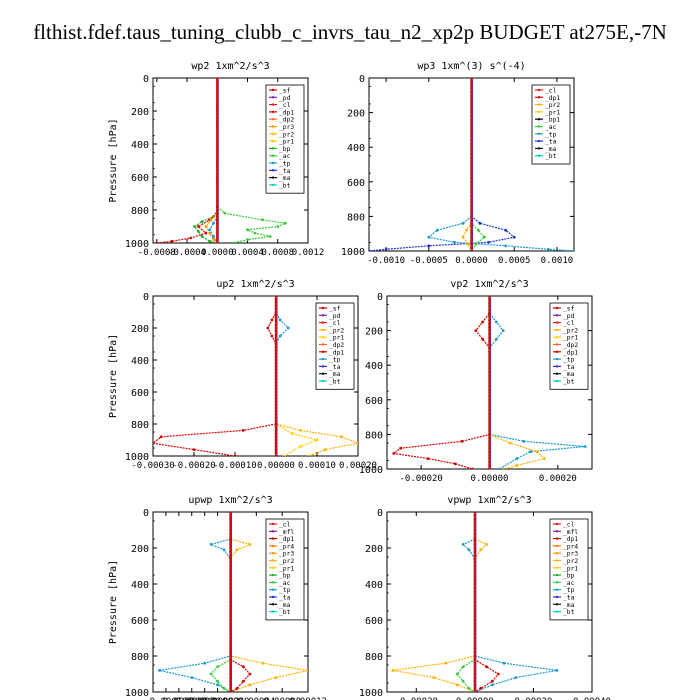 This screenshot has height=700, width=700. What do you see at coordinates (146, 513) in the screenshot?
I see `y-tick-label: 0` at bounding box center [146, 513].